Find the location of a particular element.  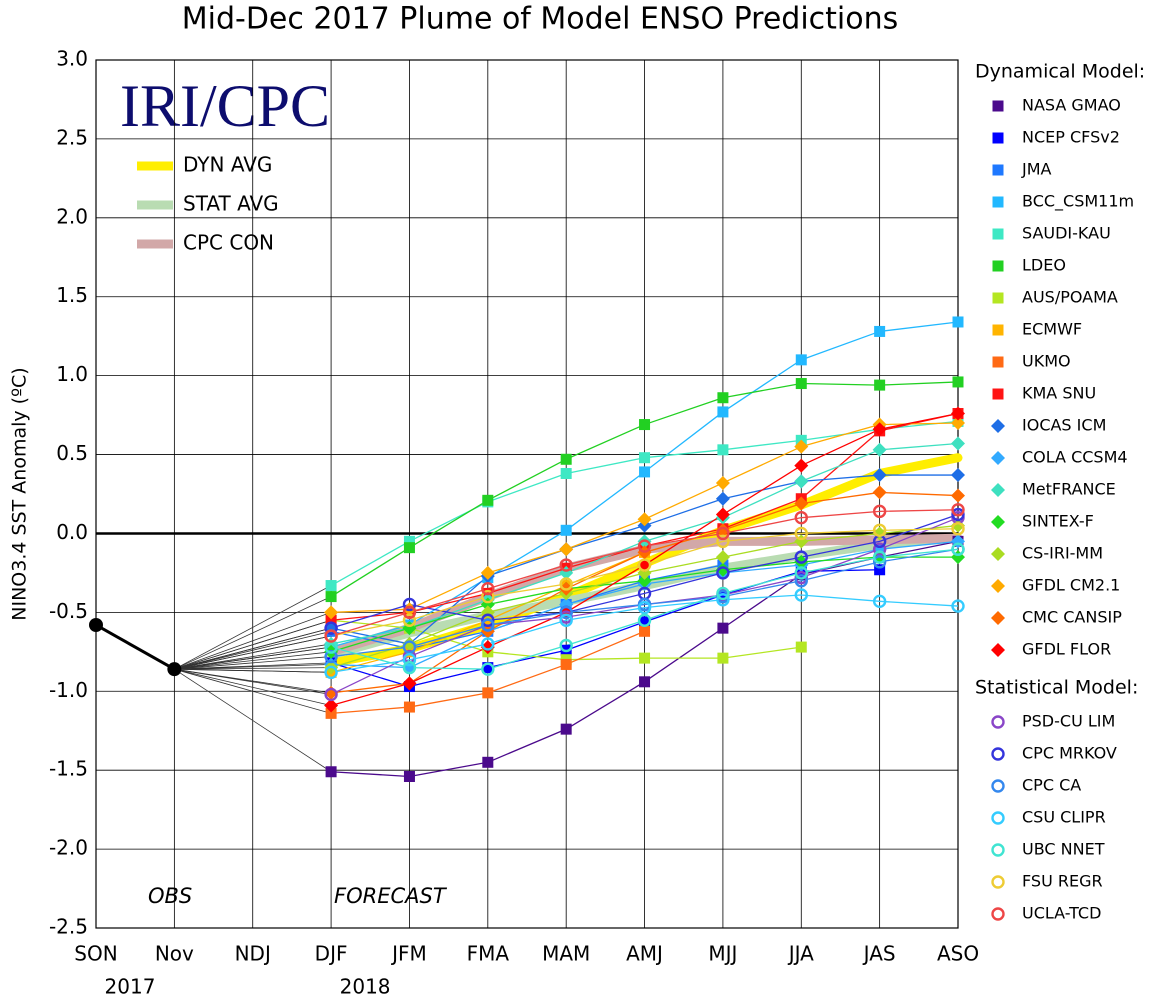

legend-label: UBC NNET is located at coordinates (1063, 849).